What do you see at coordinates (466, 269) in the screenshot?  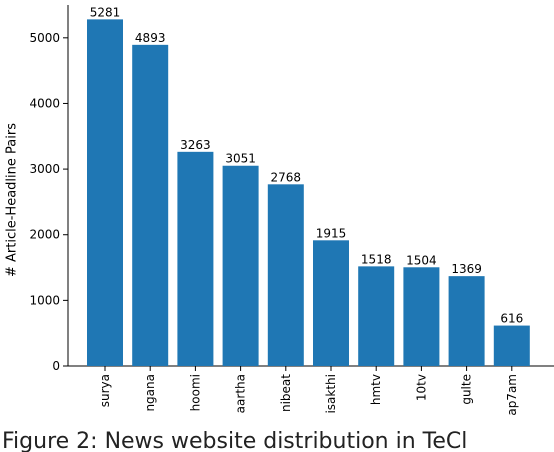 I see `value-label: 1369` at bounding box center [466, 269].